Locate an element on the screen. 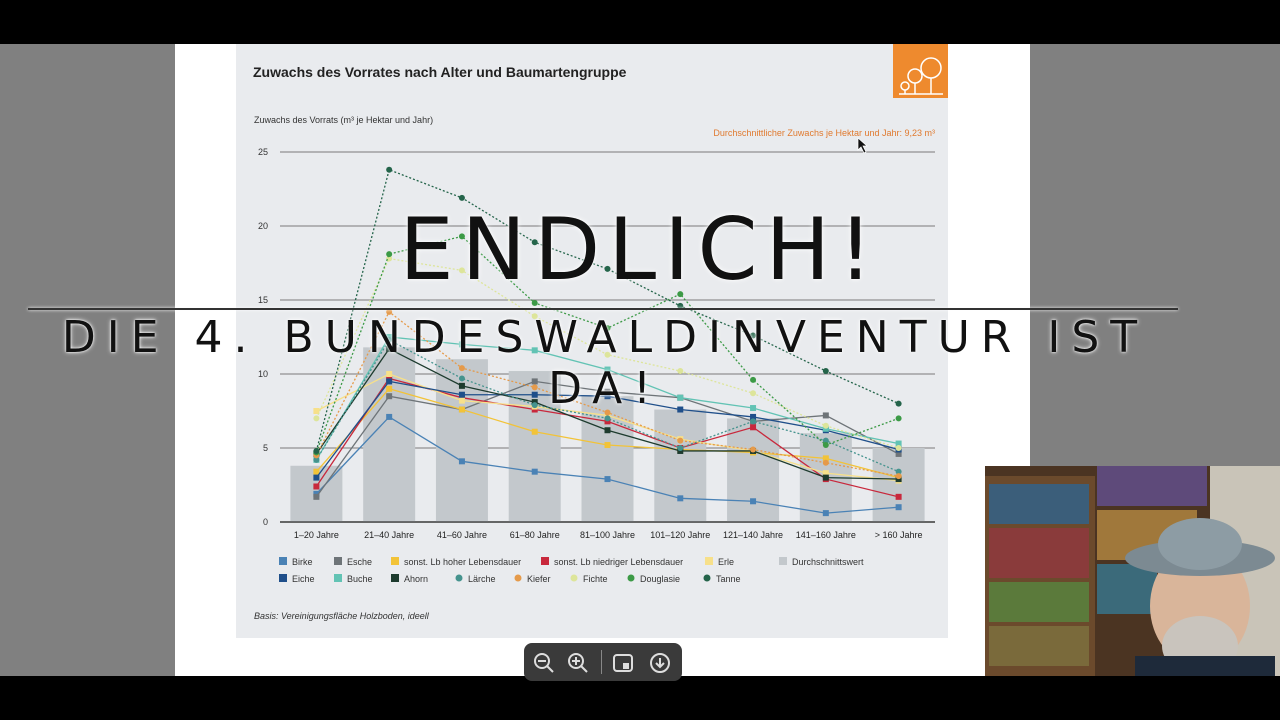 The width and height of the screenshot is (1280, 720). legend-label: Ahorn is located at coordinates (416, 579).